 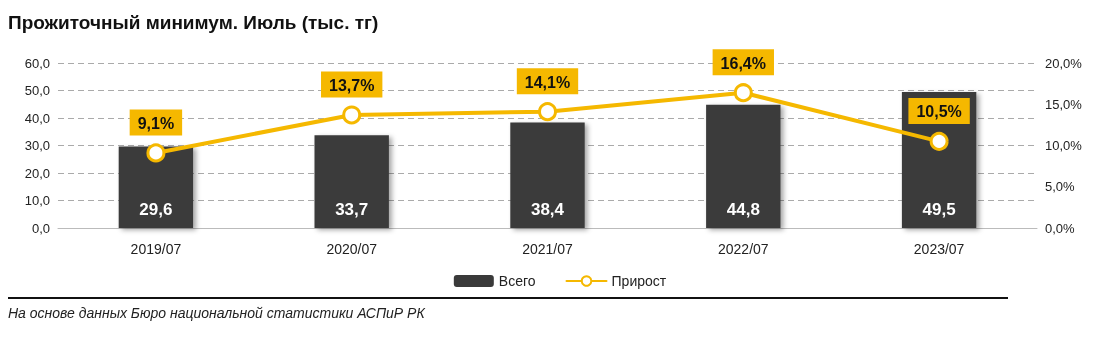 I want to click on data-label: 38,4, so click(x=547, y=209).